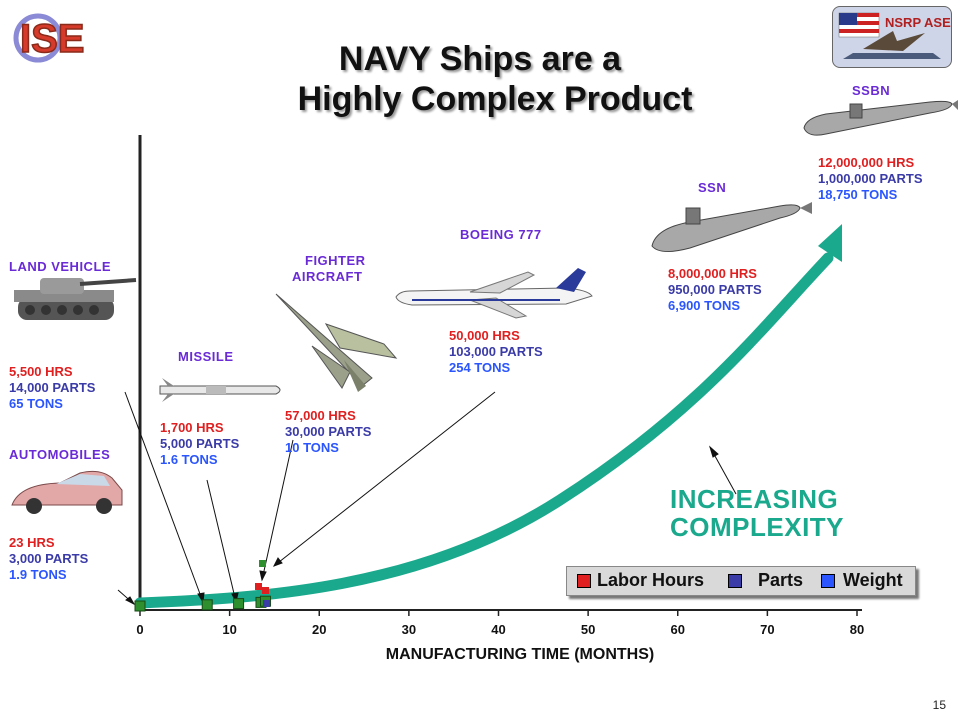 This screenshot has height=720, width=960. What do you see at coordinates (857, 629) in the screenshot?
I see `x-tick-label: 80` at bounding box center [857, 629].